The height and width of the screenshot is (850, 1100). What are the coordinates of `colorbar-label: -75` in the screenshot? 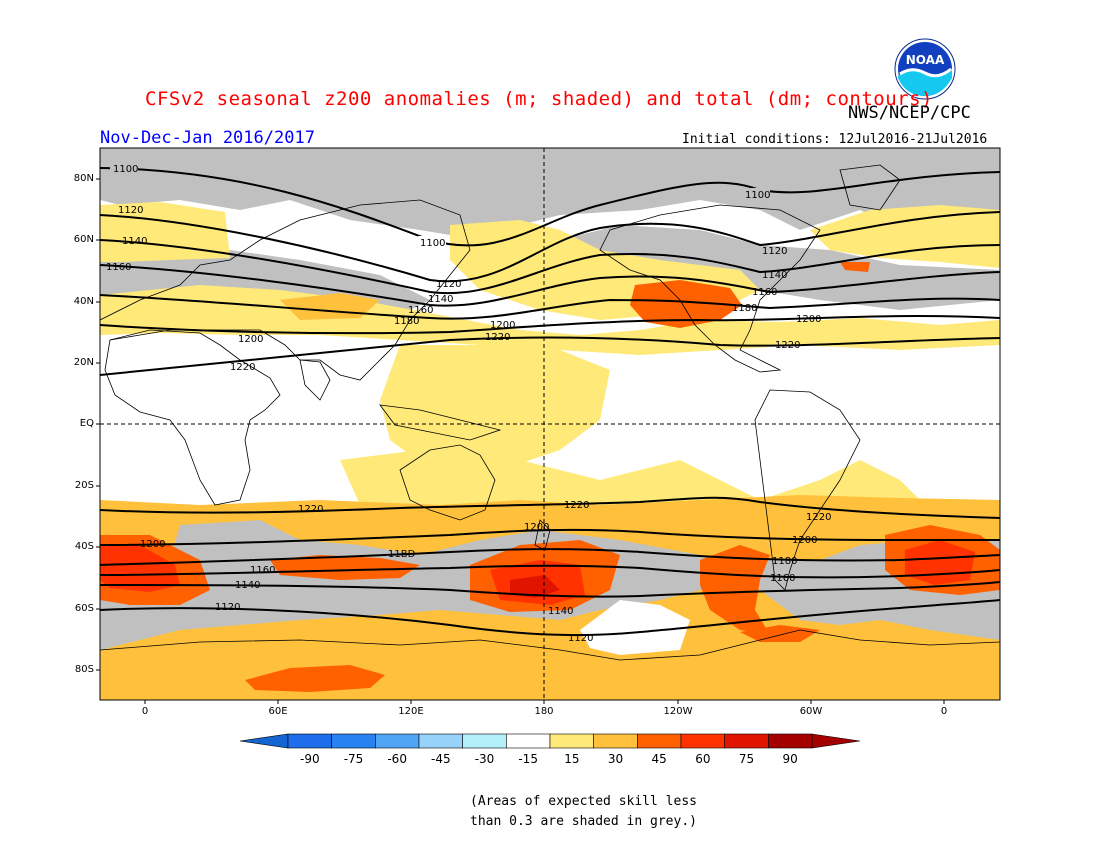 It's located at (353, 759).